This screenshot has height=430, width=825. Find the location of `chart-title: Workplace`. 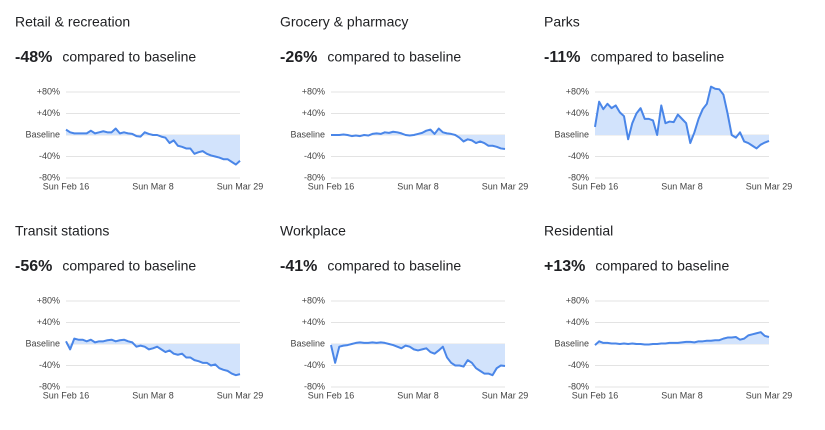

chart-title: Workplace is located at coordinates (313, 231).